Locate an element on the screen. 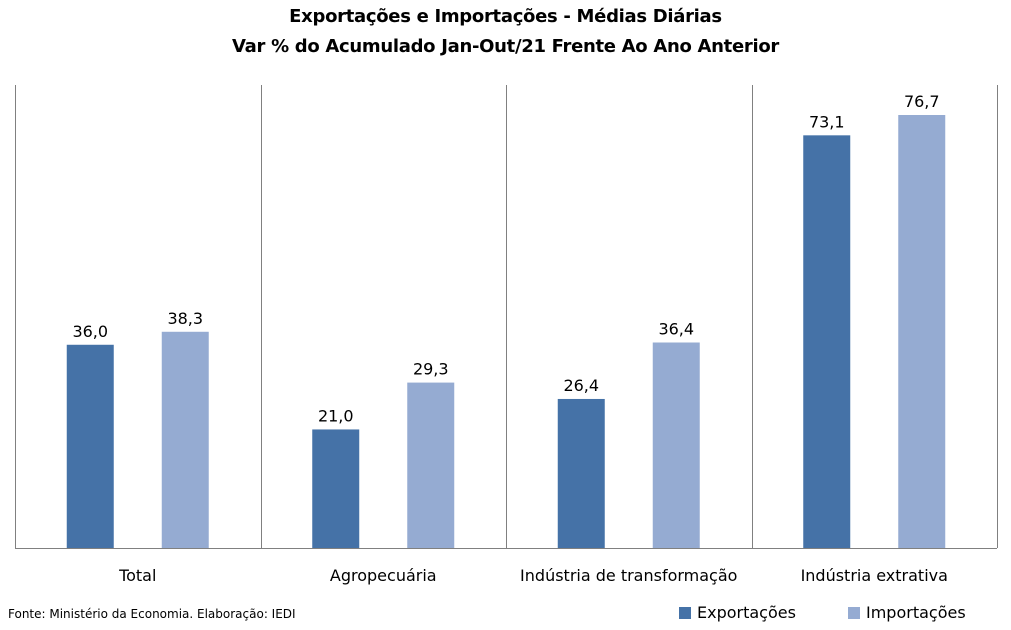  data-label-importacoes-0: 38,3 is located at coordinates (185, 318).